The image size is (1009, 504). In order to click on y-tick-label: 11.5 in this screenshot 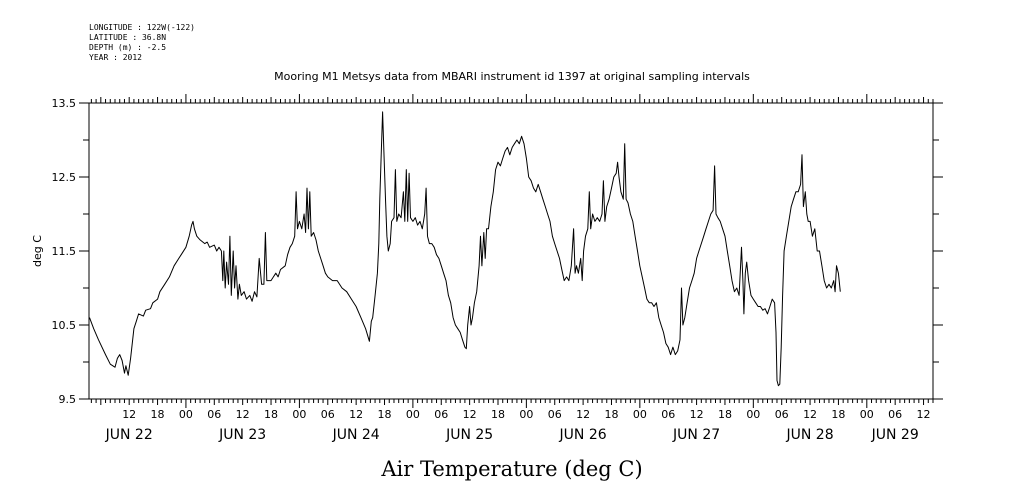, I will do `click(64, 251)`.